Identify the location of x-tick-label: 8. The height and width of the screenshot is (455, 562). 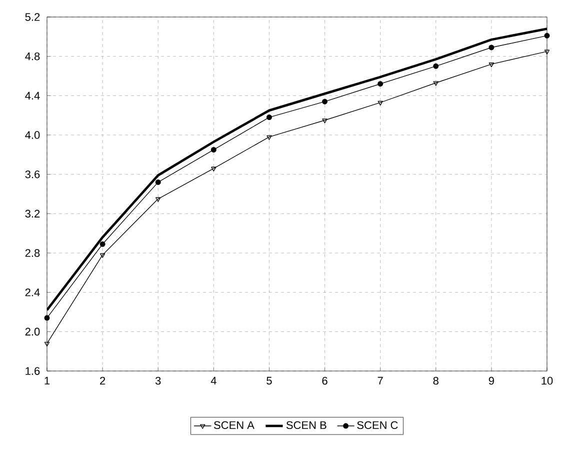
(435, 380).